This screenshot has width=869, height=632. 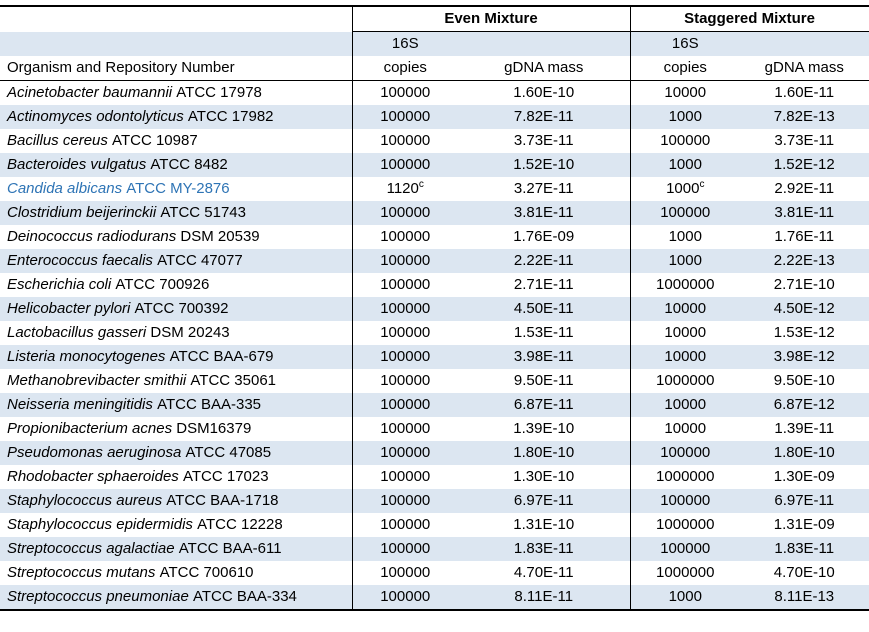 I want to click on staggered-gdna-mass-cell: 1.76E-11, so click(x=804, y=237).